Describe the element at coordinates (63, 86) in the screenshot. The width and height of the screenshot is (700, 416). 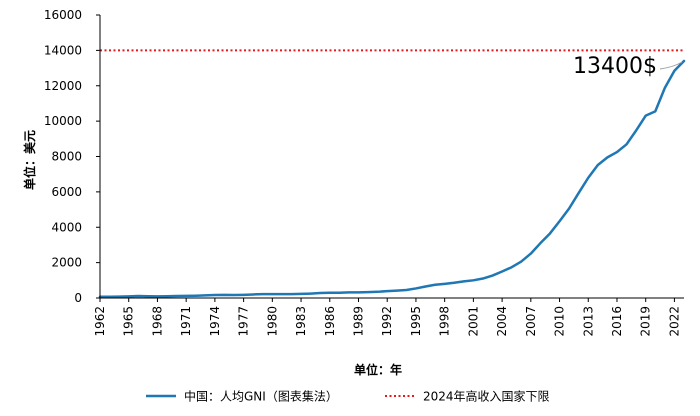
I see `y-tick-label: 12000` at that location.